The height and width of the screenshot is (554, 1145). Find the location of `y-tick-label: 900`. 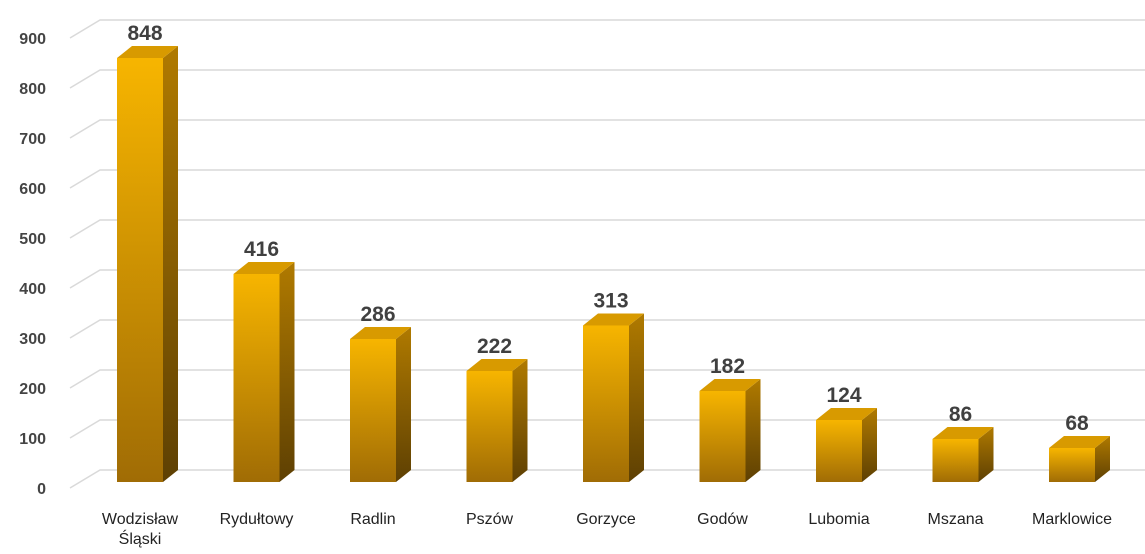

y-tick-label: 900 is located at coordinates (32, 39).